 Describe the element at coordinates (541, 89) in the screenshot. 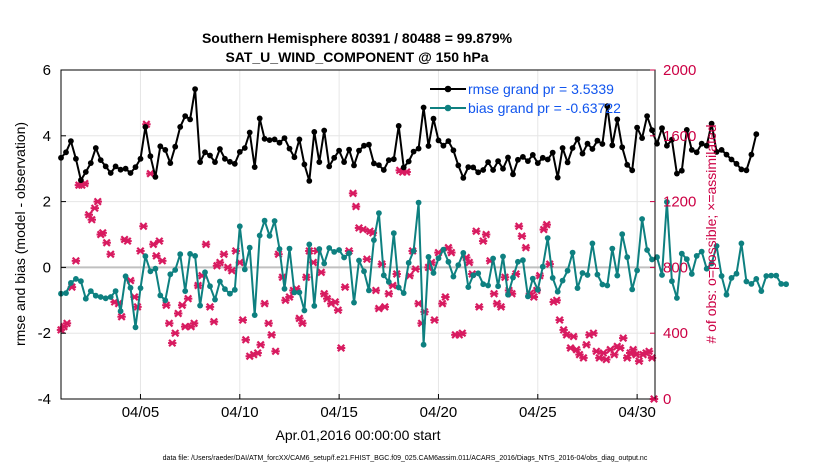

I see `legend-rmse-label: rmse grand pr = 3.5339` at that location.